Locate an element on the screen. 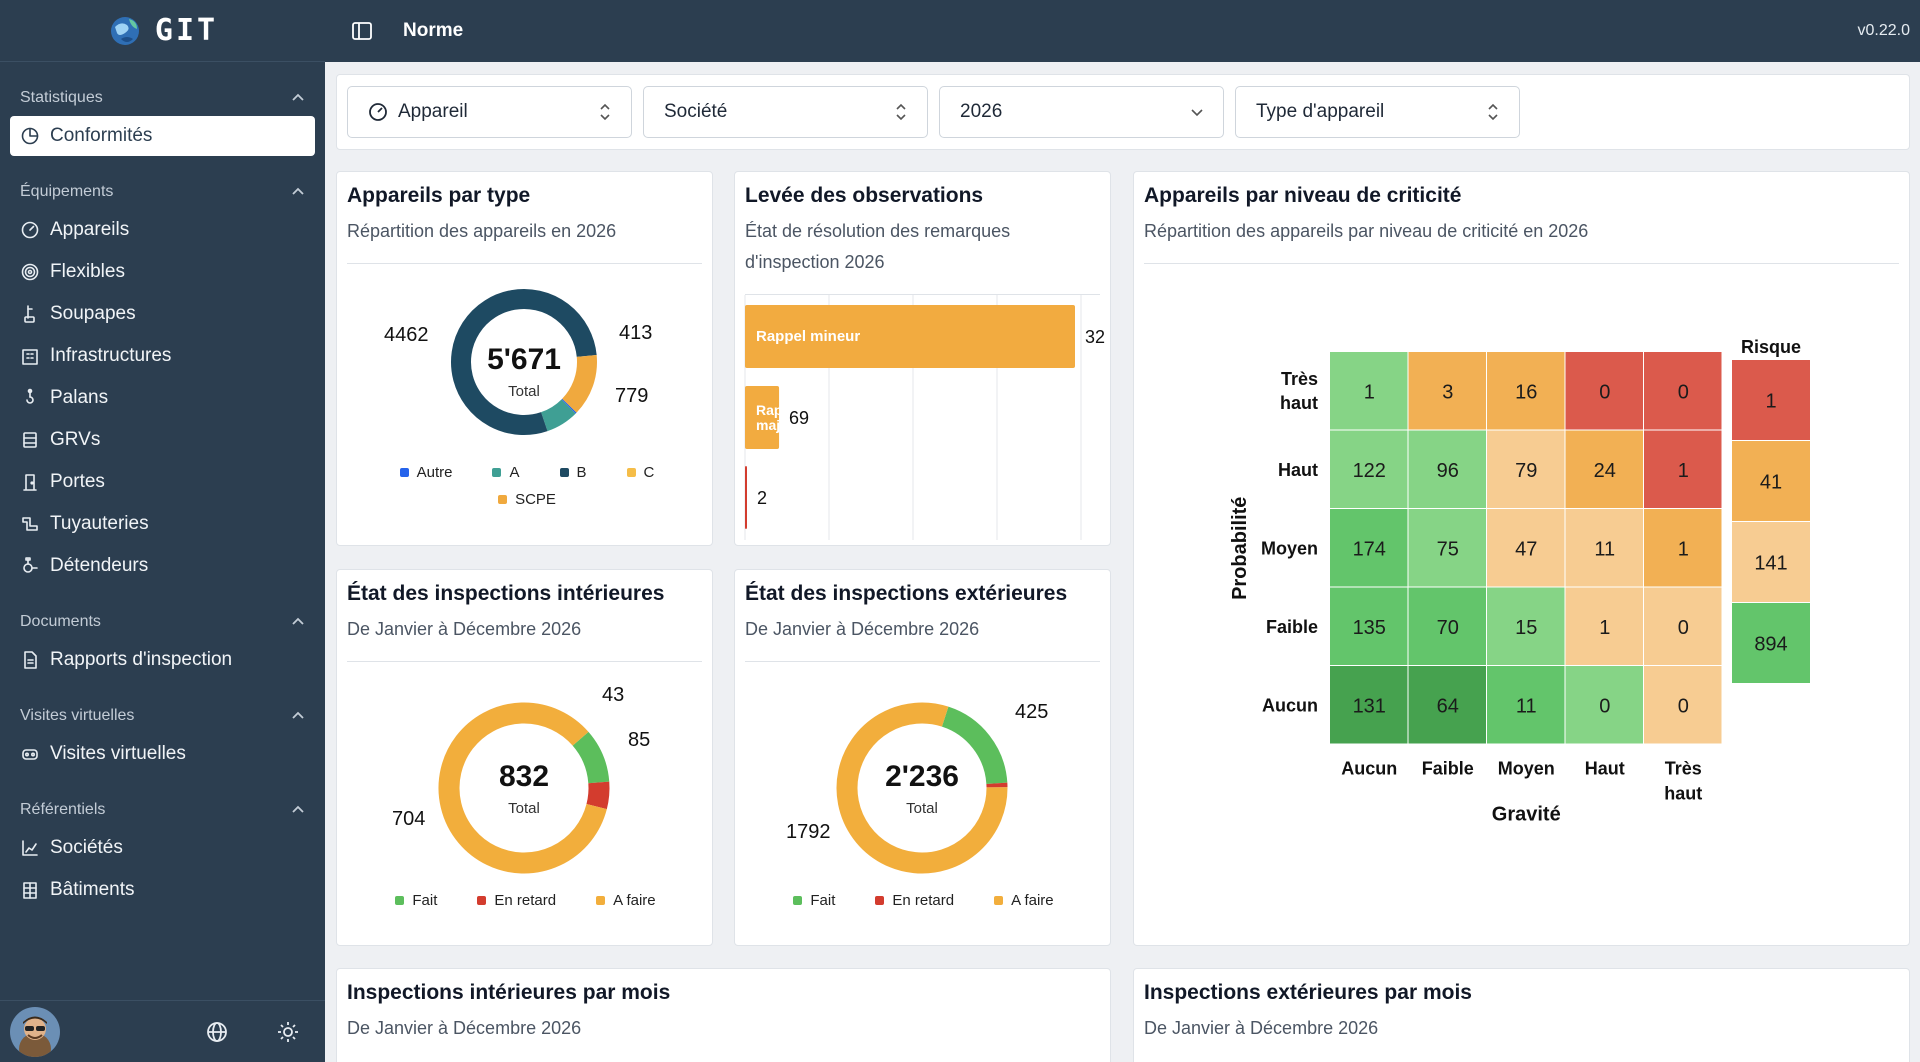 This screenshot has width=1920, height=1062. risk-cell-value: 1 is located at coordinates (1770, 402).